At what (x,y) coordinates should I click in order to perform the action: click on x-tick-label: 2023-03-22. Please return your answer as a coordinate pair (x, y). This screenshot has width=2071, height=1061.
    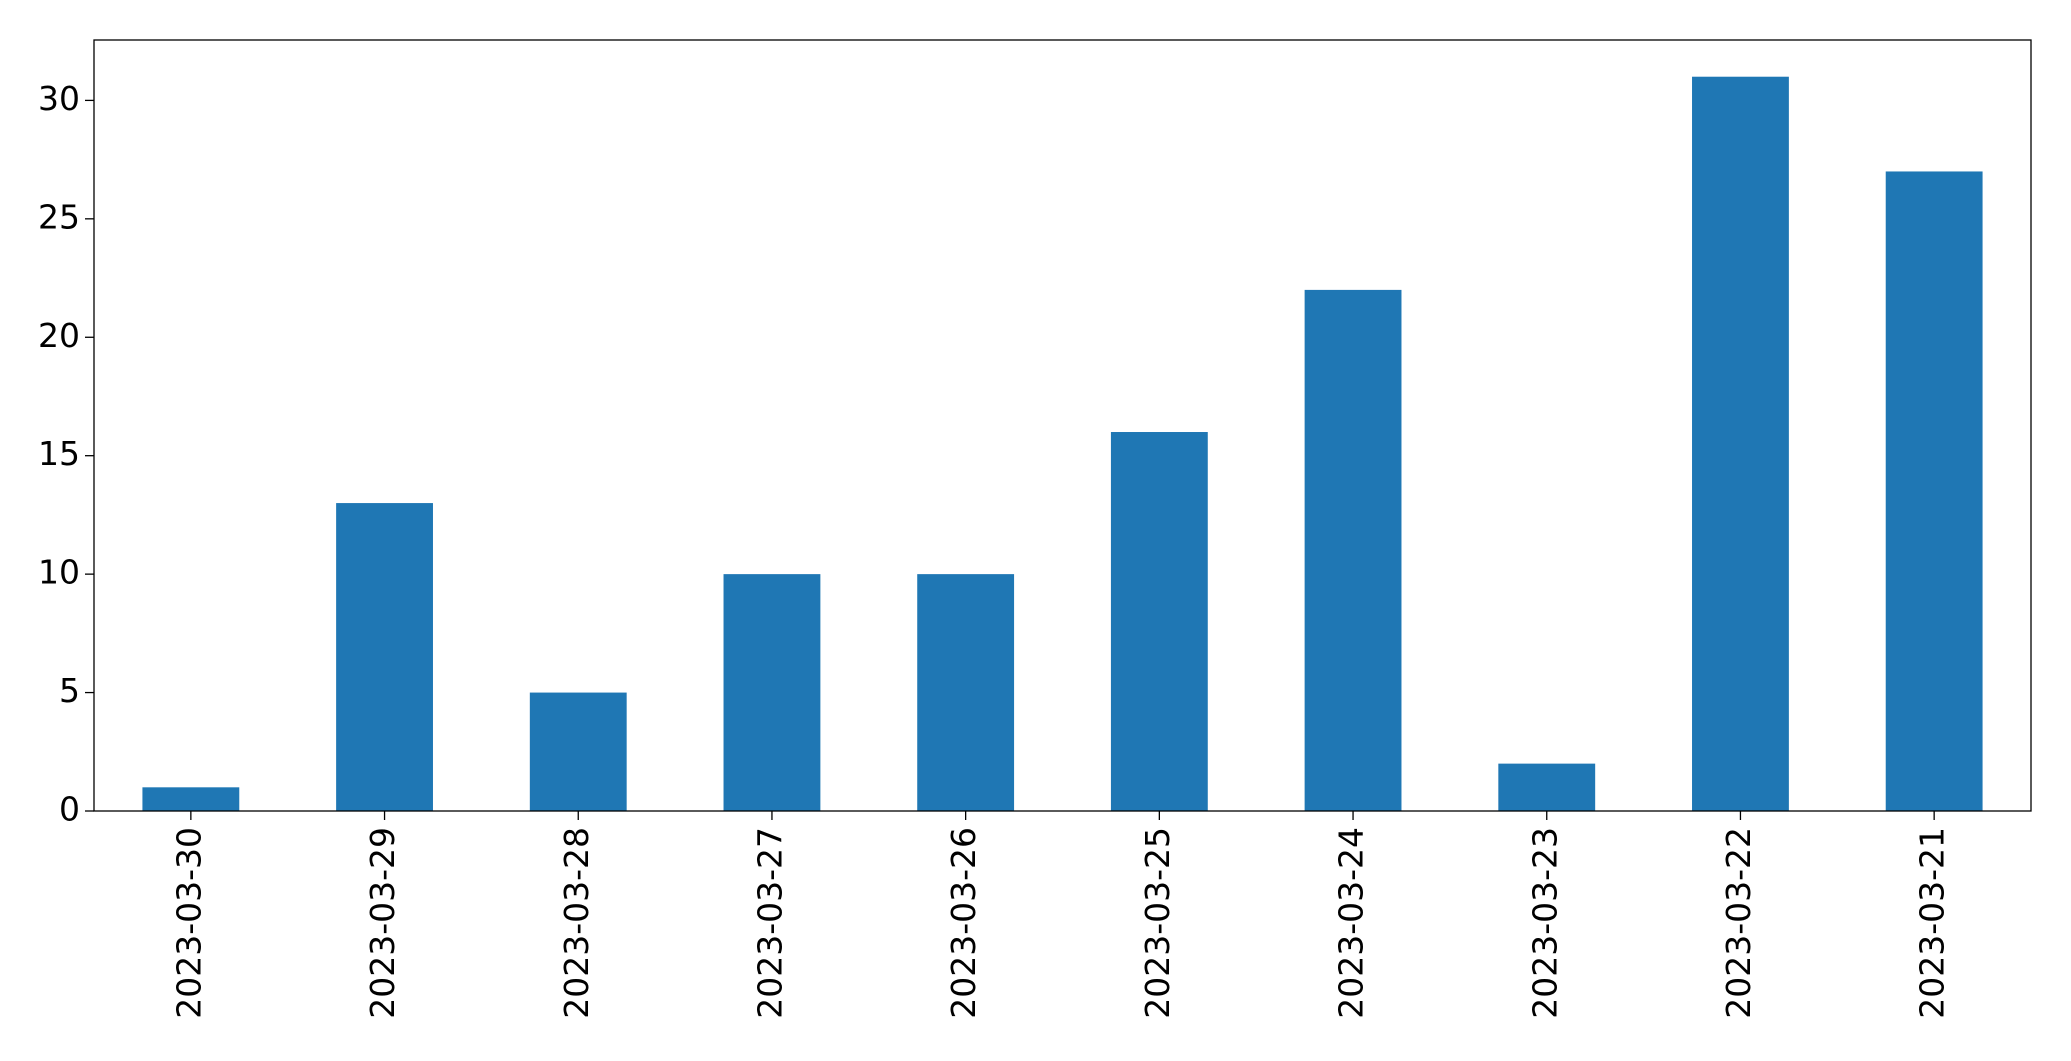
    Looking at the image, I should click on (1738, 923).